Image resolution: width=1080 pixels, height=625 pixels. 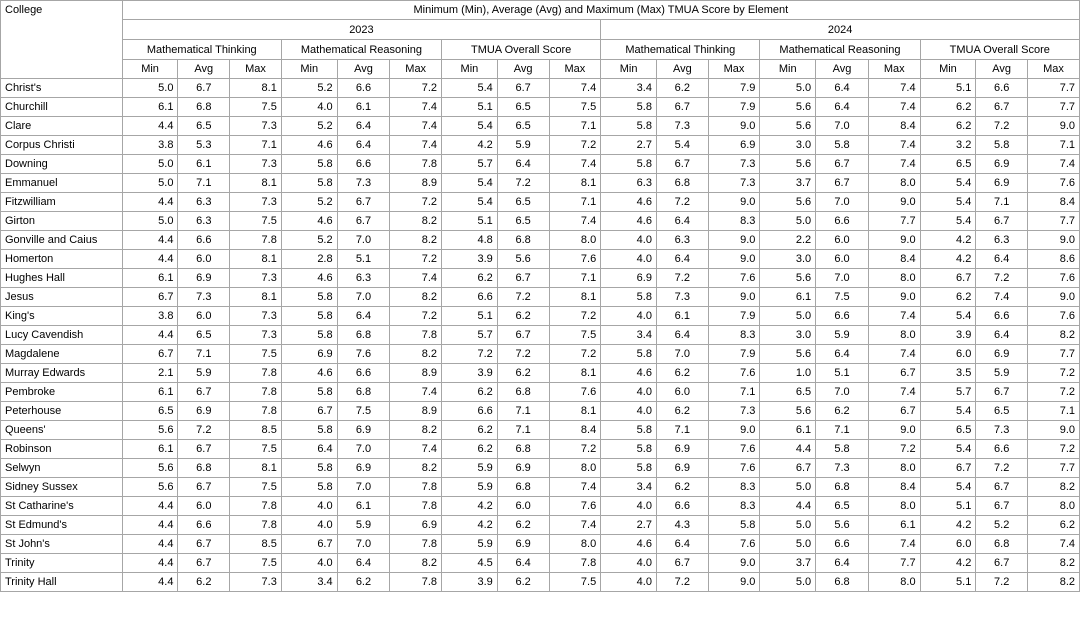 I want to click on score-cell-max: 8.0, so click(x=894, y=582).